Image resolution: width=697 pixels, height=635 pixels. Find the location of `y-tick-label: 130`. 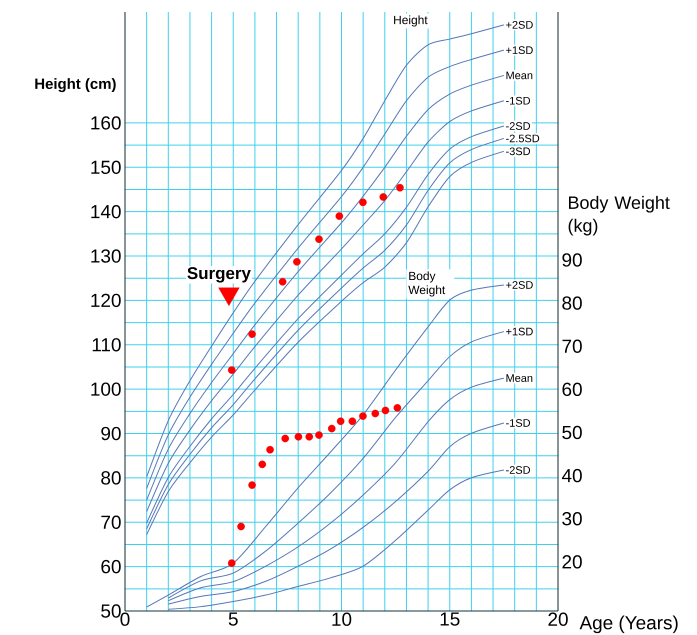

y-tick-label: 130 is located at coordinates (106, 256).